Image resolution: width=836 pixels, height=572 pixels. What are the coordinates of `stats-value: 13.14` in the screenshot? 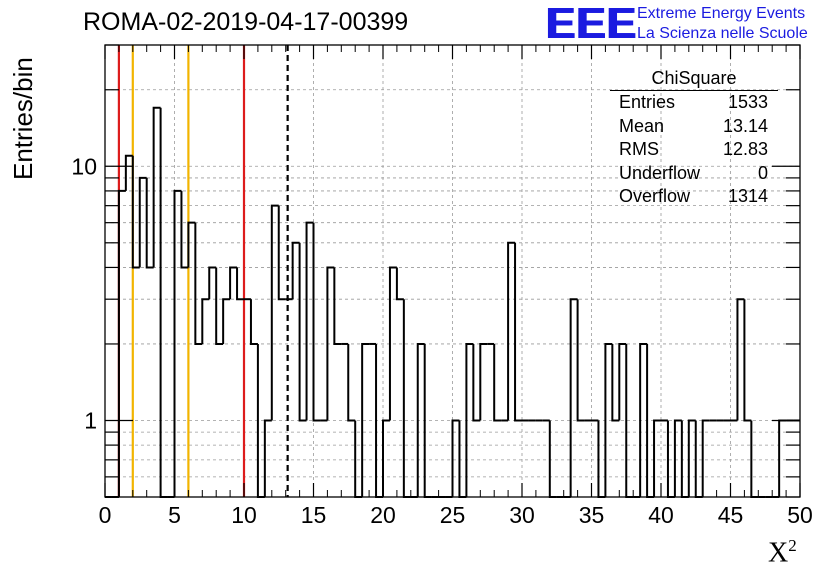 It's located at (745, 125).